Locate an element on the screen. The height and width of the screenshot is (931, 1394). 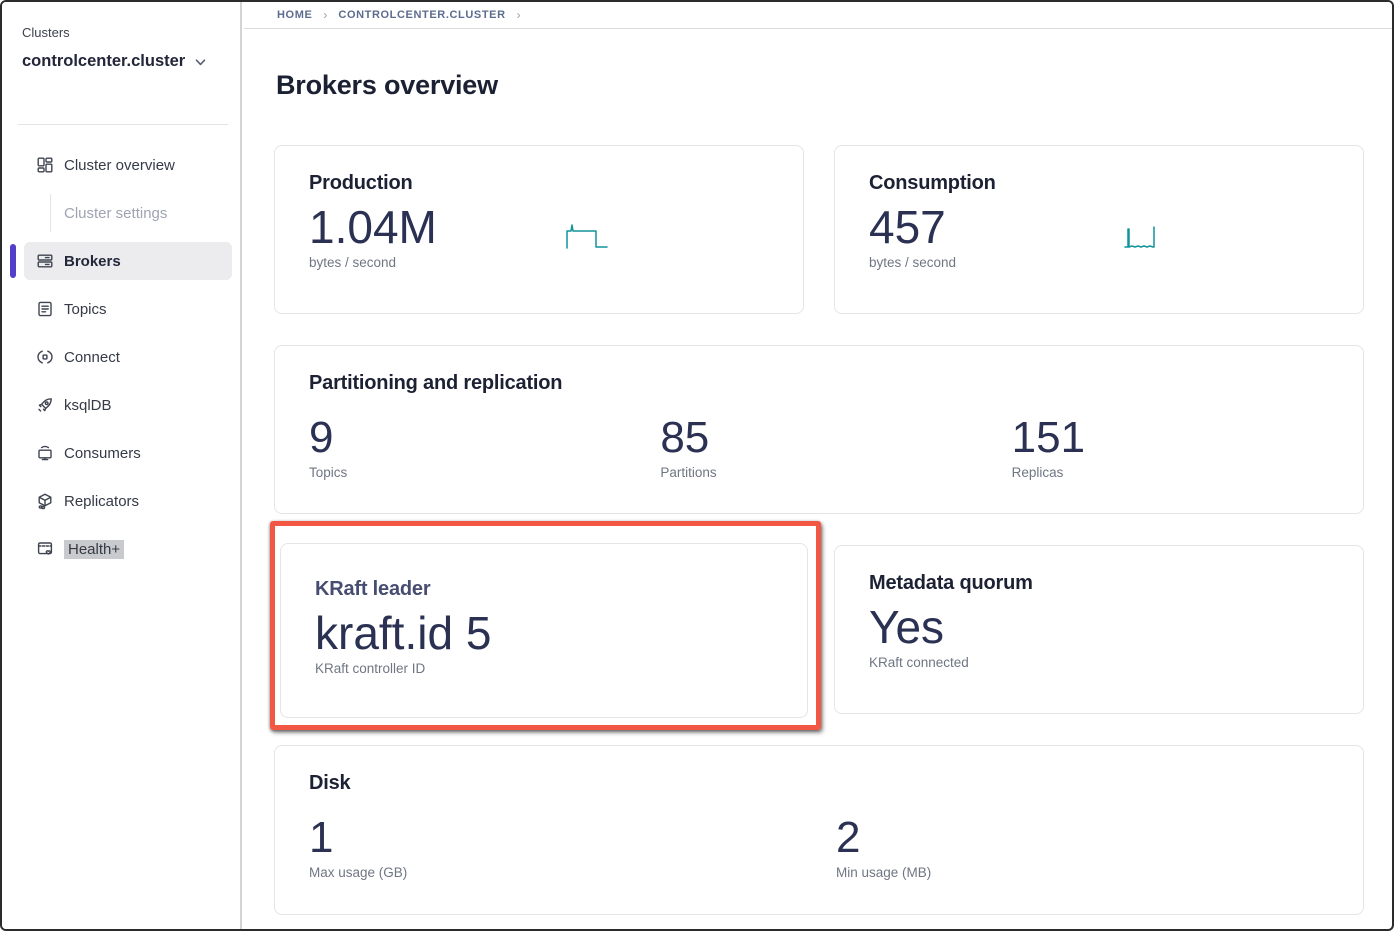
metadata-quorum-card-title: Metadata quorum is located at coordinates (951, 583).